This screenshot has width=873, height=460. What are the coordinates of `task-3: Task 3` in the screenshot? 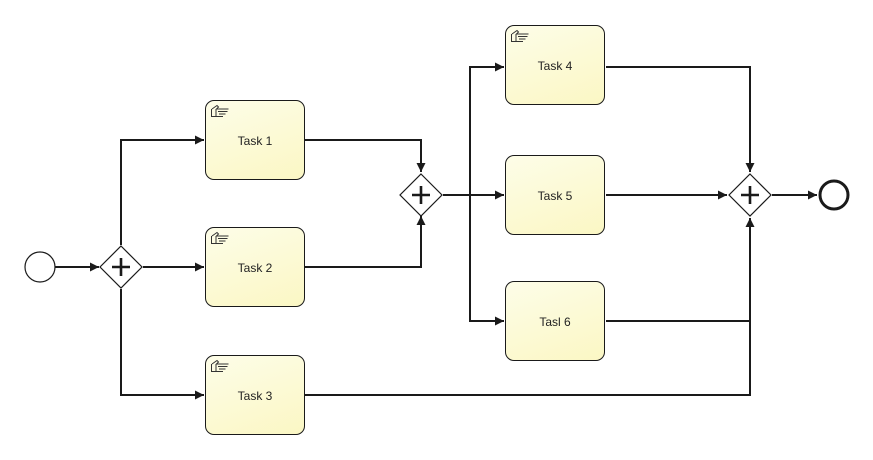 It's located at (255, 395).